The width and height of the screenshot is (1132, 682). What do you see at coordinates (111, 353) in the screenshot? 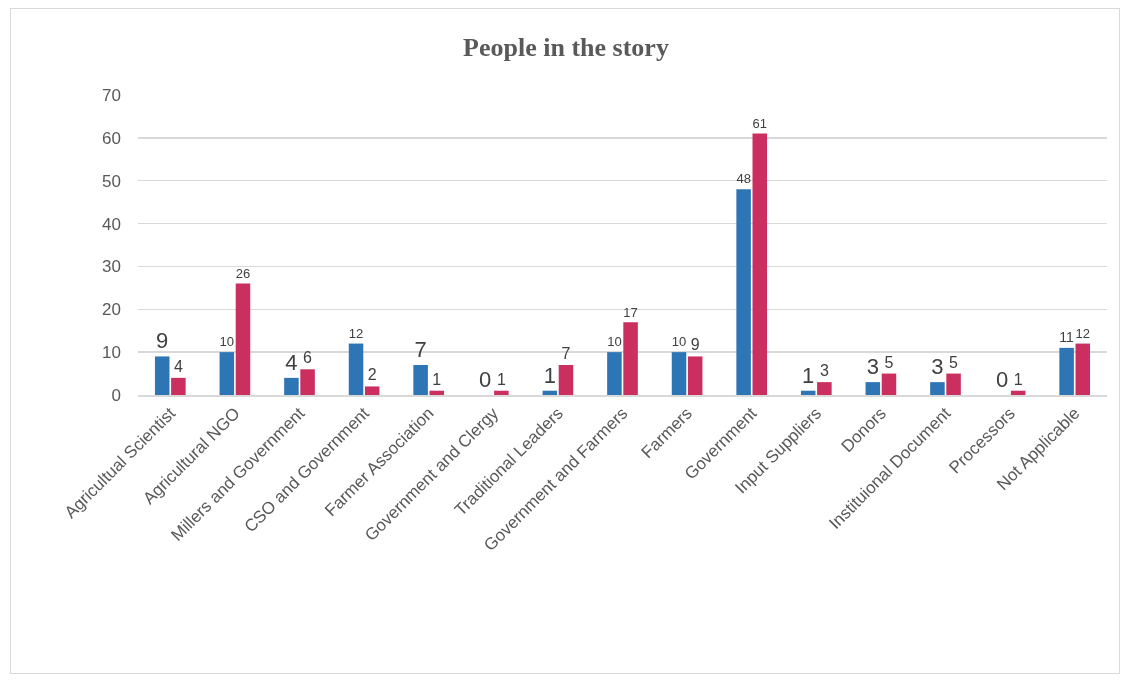
I see `y-tick-label: 10` at bounding box center [111, 353].